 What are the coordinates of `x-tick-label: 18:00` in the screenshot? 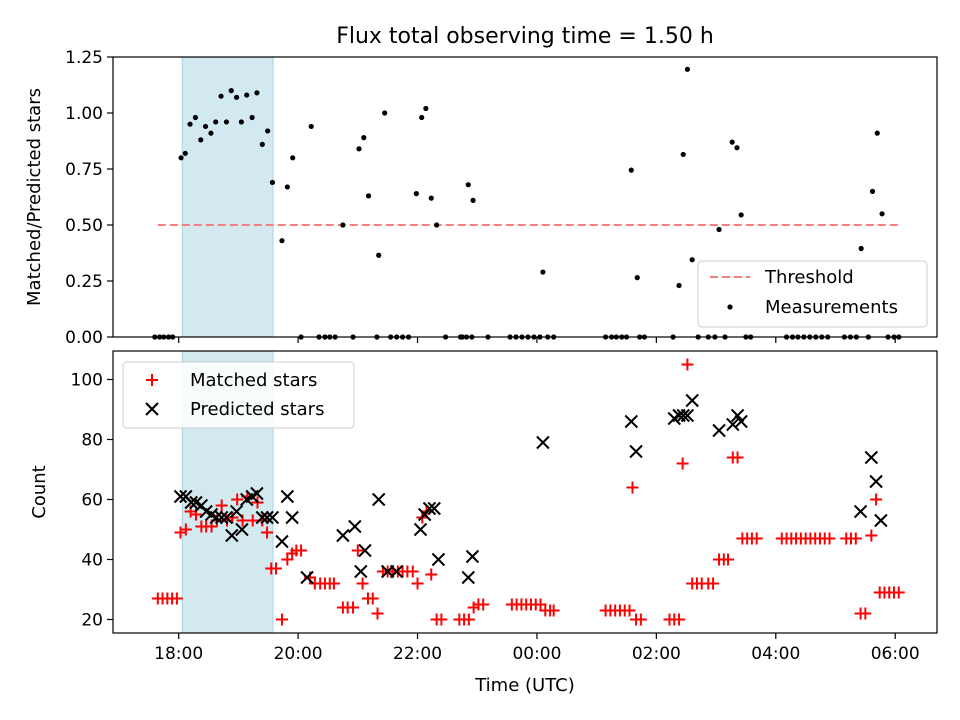 It's located at (178, 654).